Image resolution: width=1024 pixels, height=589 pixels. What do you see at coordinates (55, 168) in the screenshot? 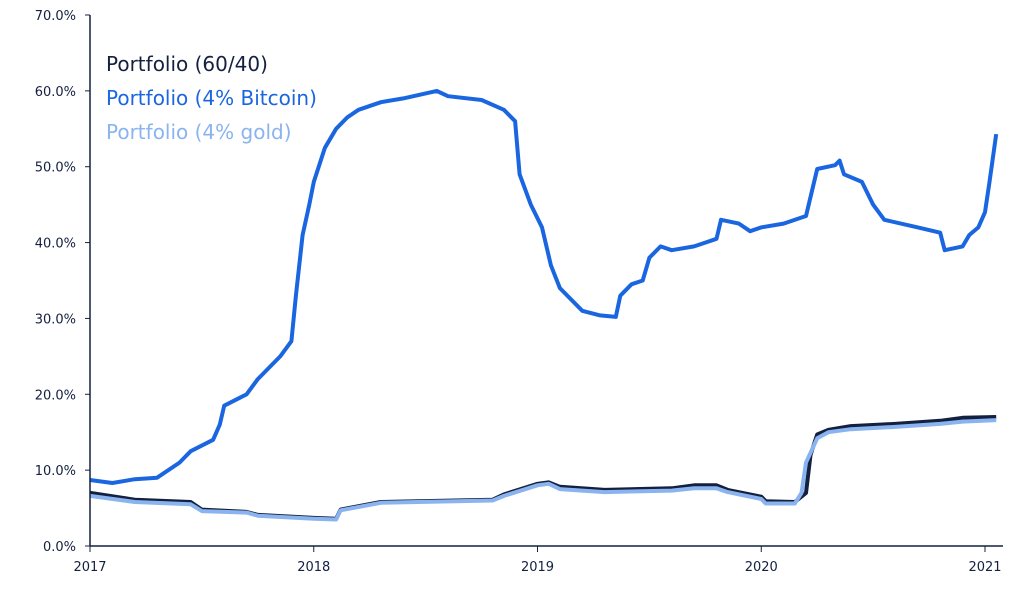
I see `y-tick-label: 50.0%` at bounding box center [55, 168].